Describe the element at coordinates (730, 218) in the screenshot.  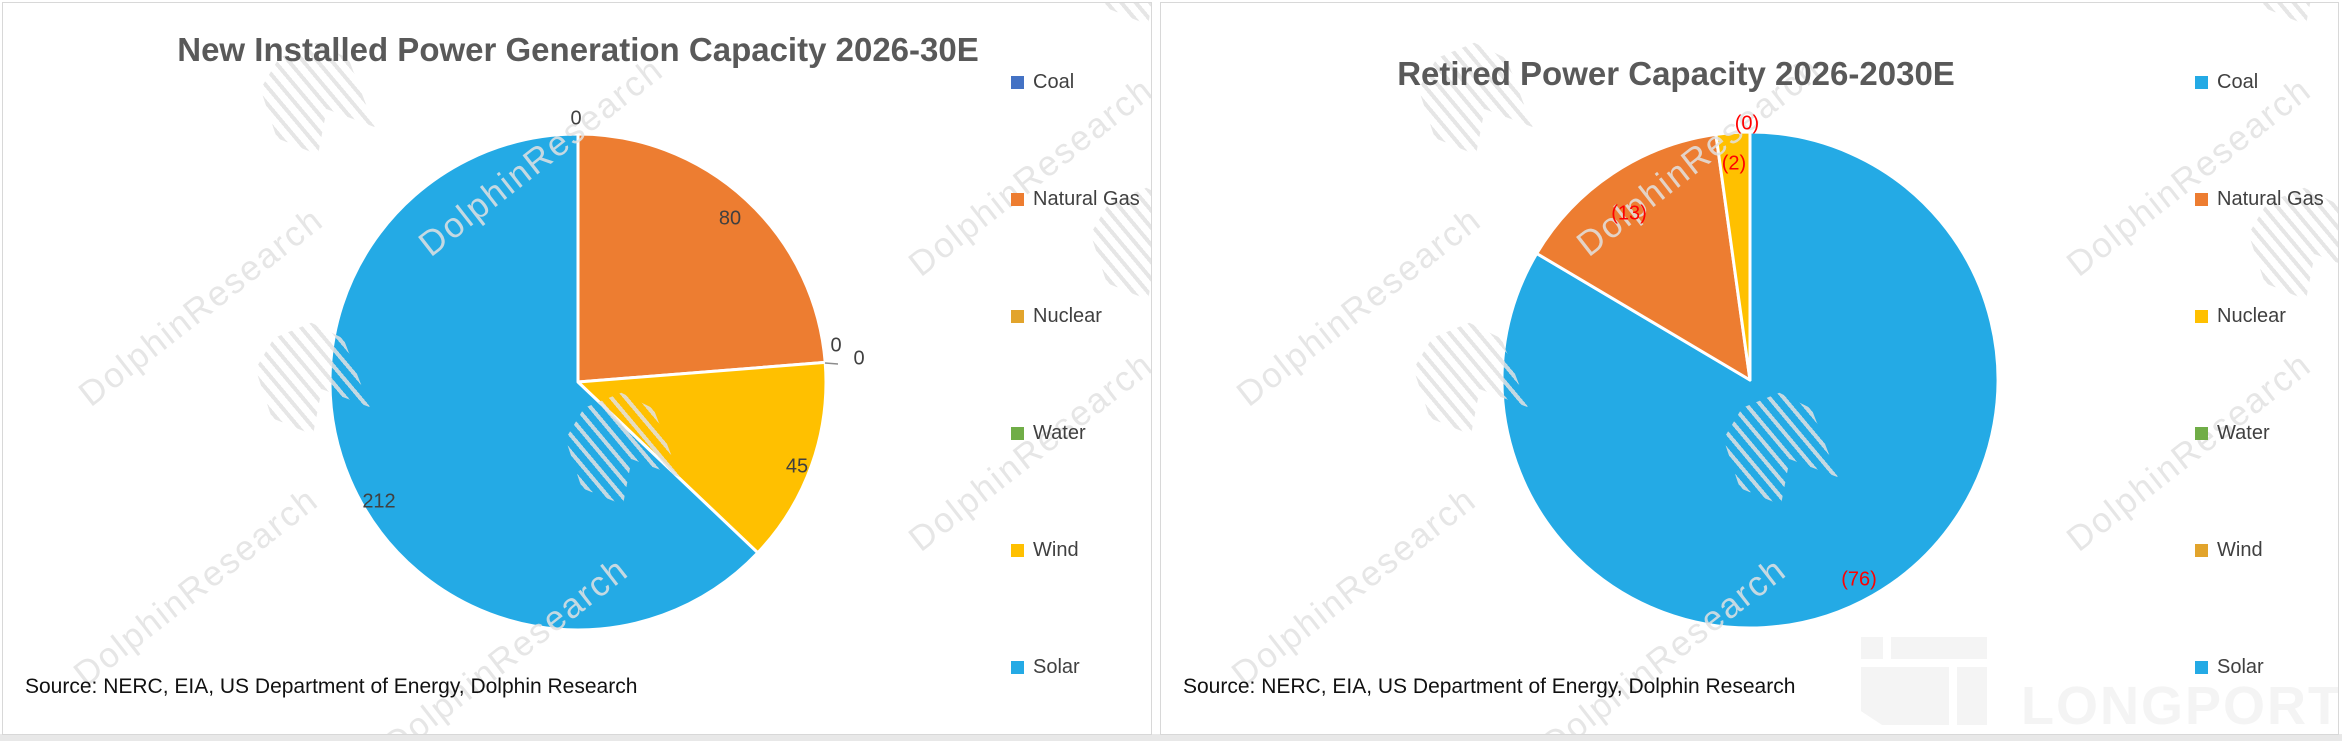
I see `data-label: 80` at that location.